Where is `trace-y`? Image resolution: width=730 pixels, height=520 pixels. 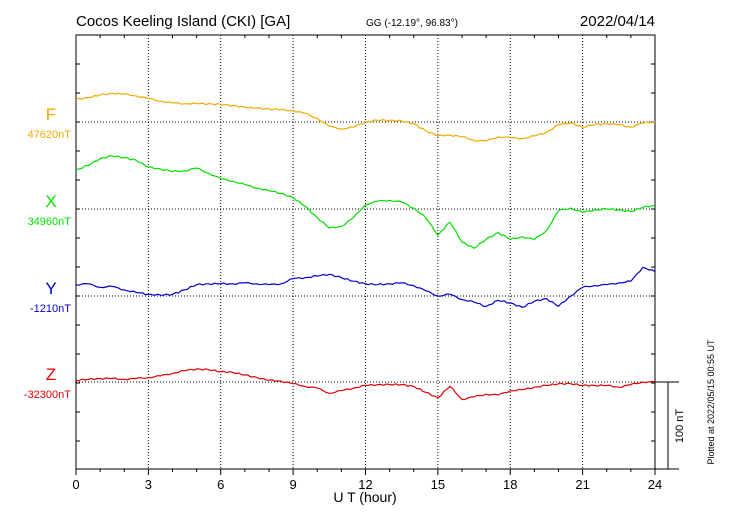 trace-y is located at coordinates (365, 287).